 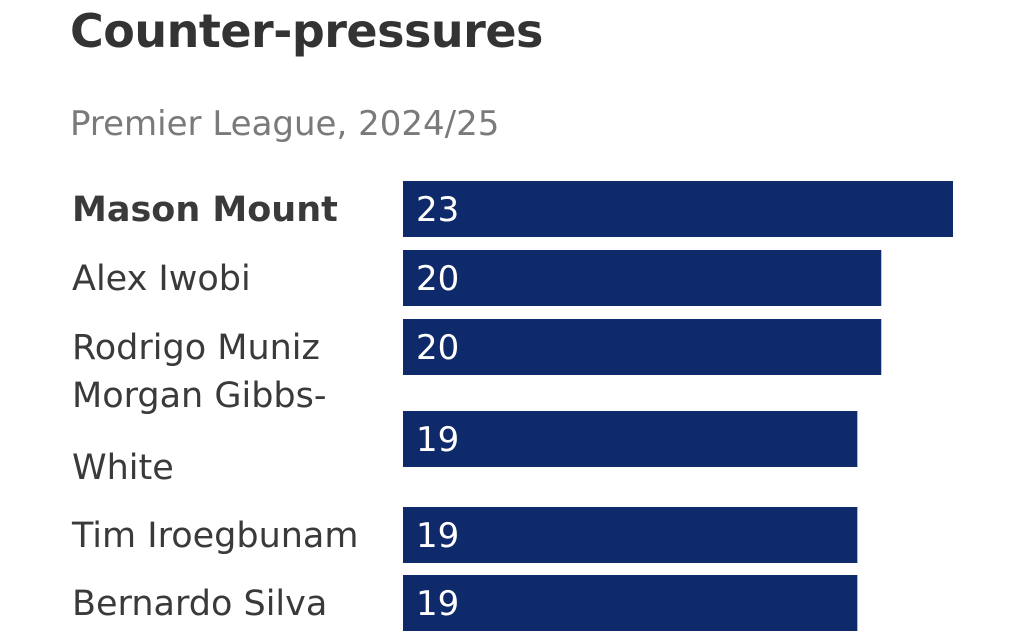 What do you see at coordinates (437, 440) in the screenshot?
I see `value-label-morgan-gibbs-white: 19` at bounding box center [437, 440].